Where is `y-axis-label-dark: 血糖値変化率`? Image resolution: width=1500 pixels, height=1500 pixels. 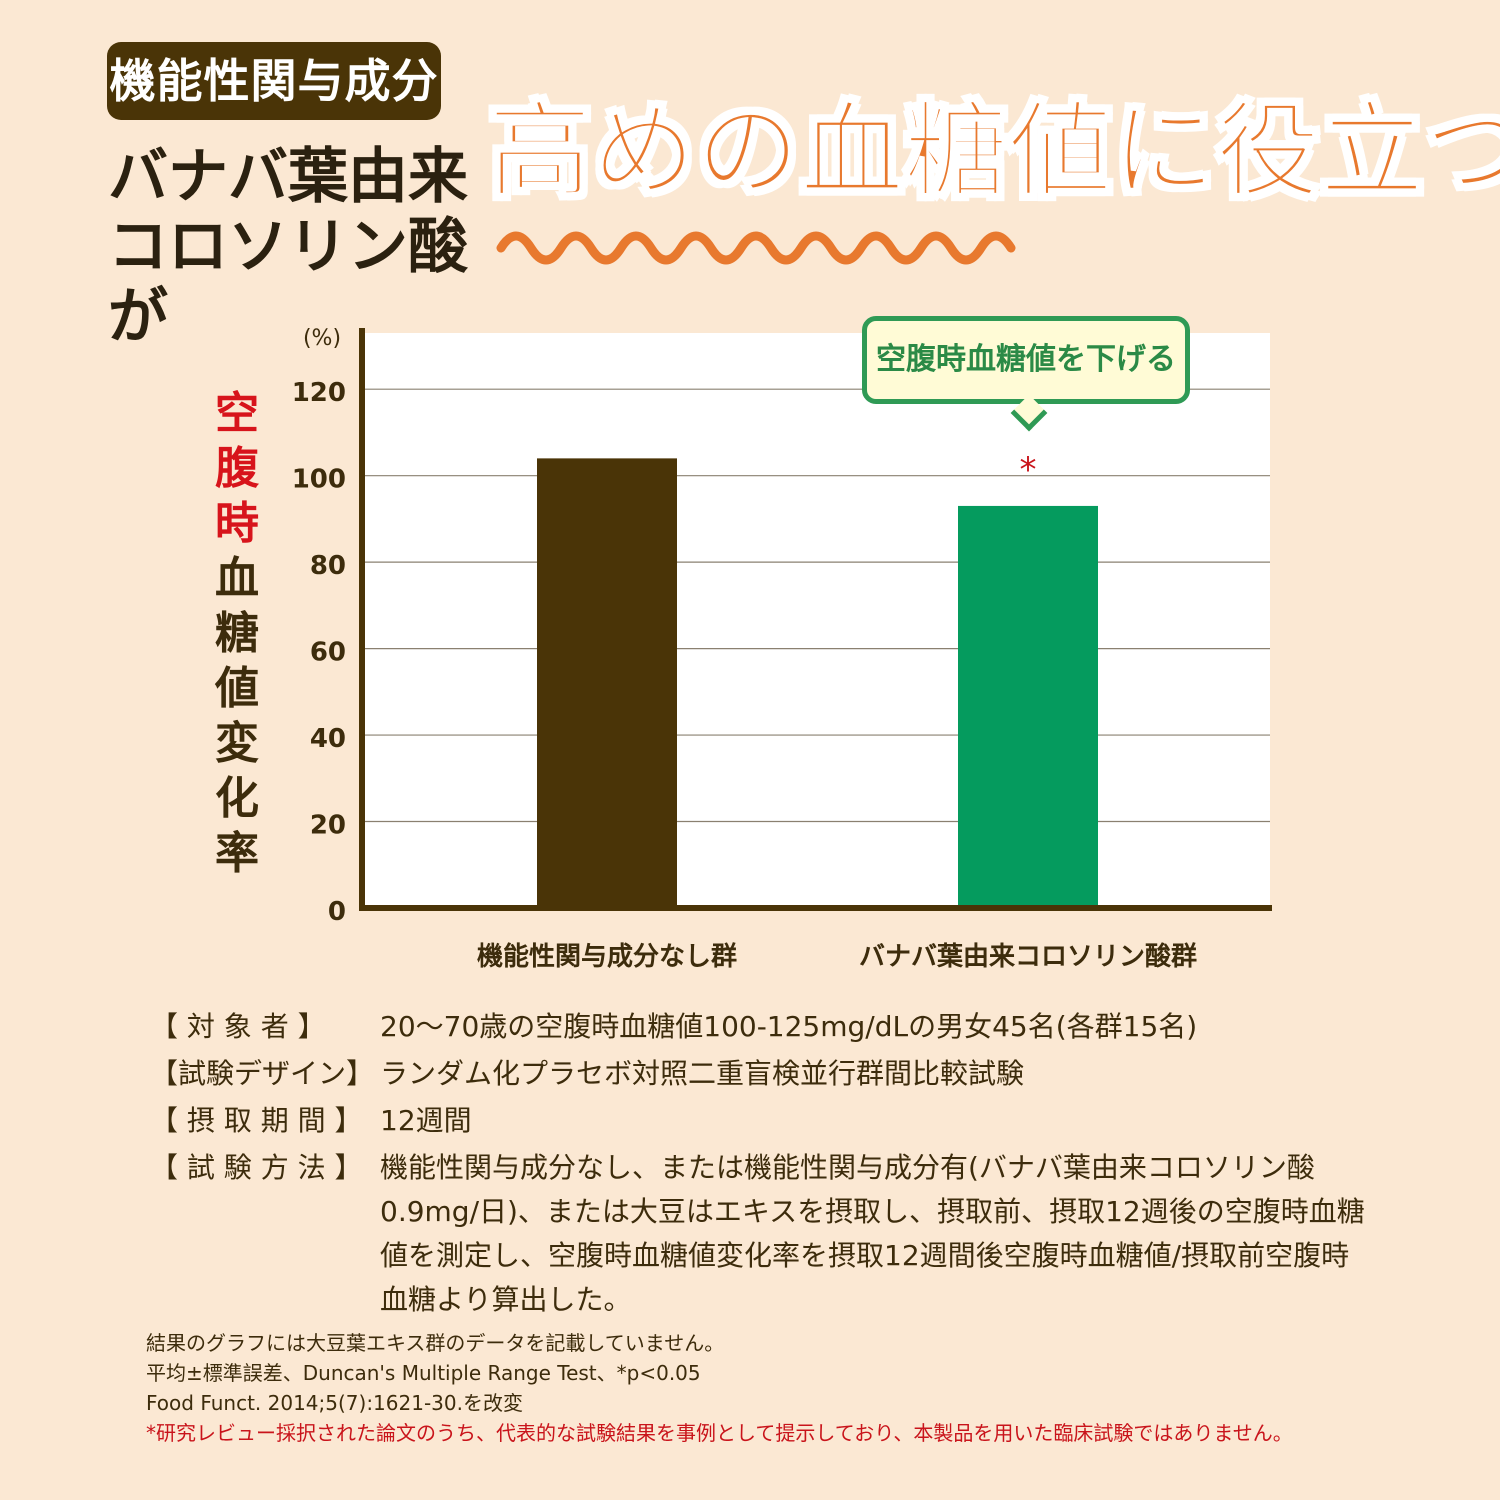 y-axis-label-dark: 血糖値変化率 is located at coordinates (237, 716).